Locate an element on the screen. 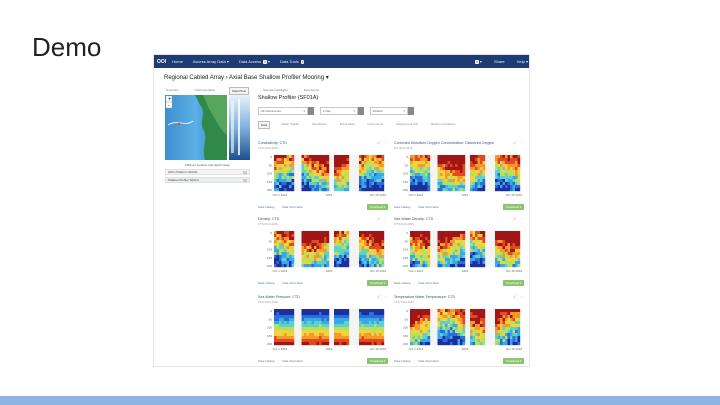 The image size is (720, 405). range-select-button is located at coordinates (361, 111).